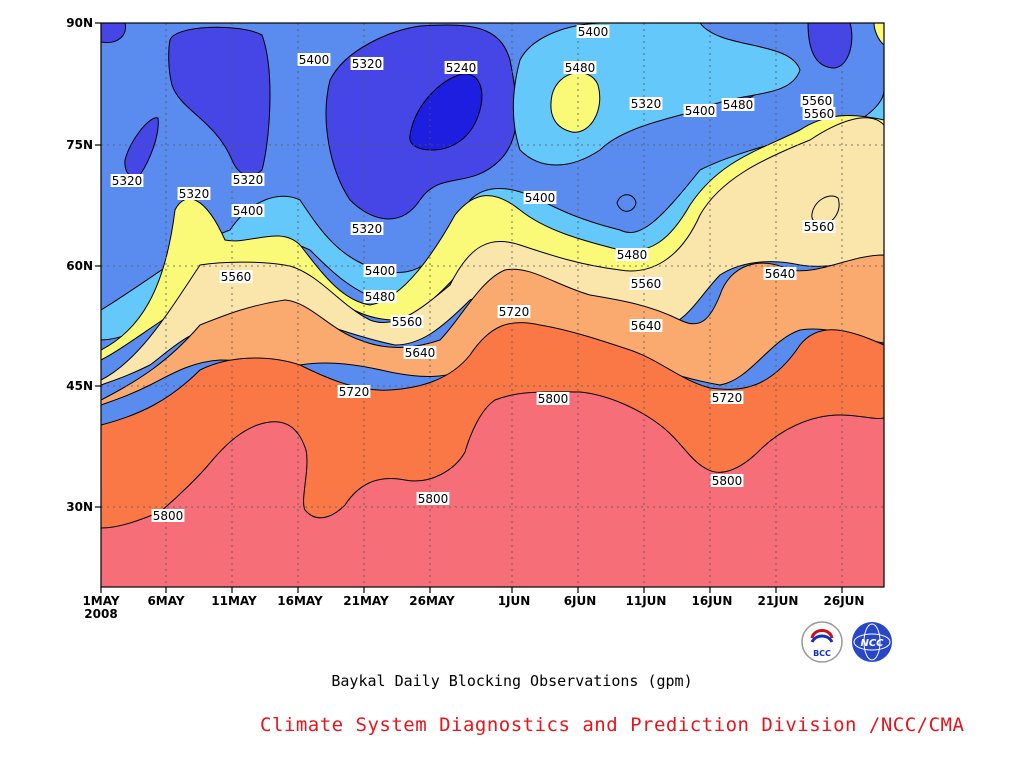 The image size is (1024, 768). What do you see at coordinates (830, 46) in the screenshot?
I see `band-below-5320-d` at bounding box center [830, 46].